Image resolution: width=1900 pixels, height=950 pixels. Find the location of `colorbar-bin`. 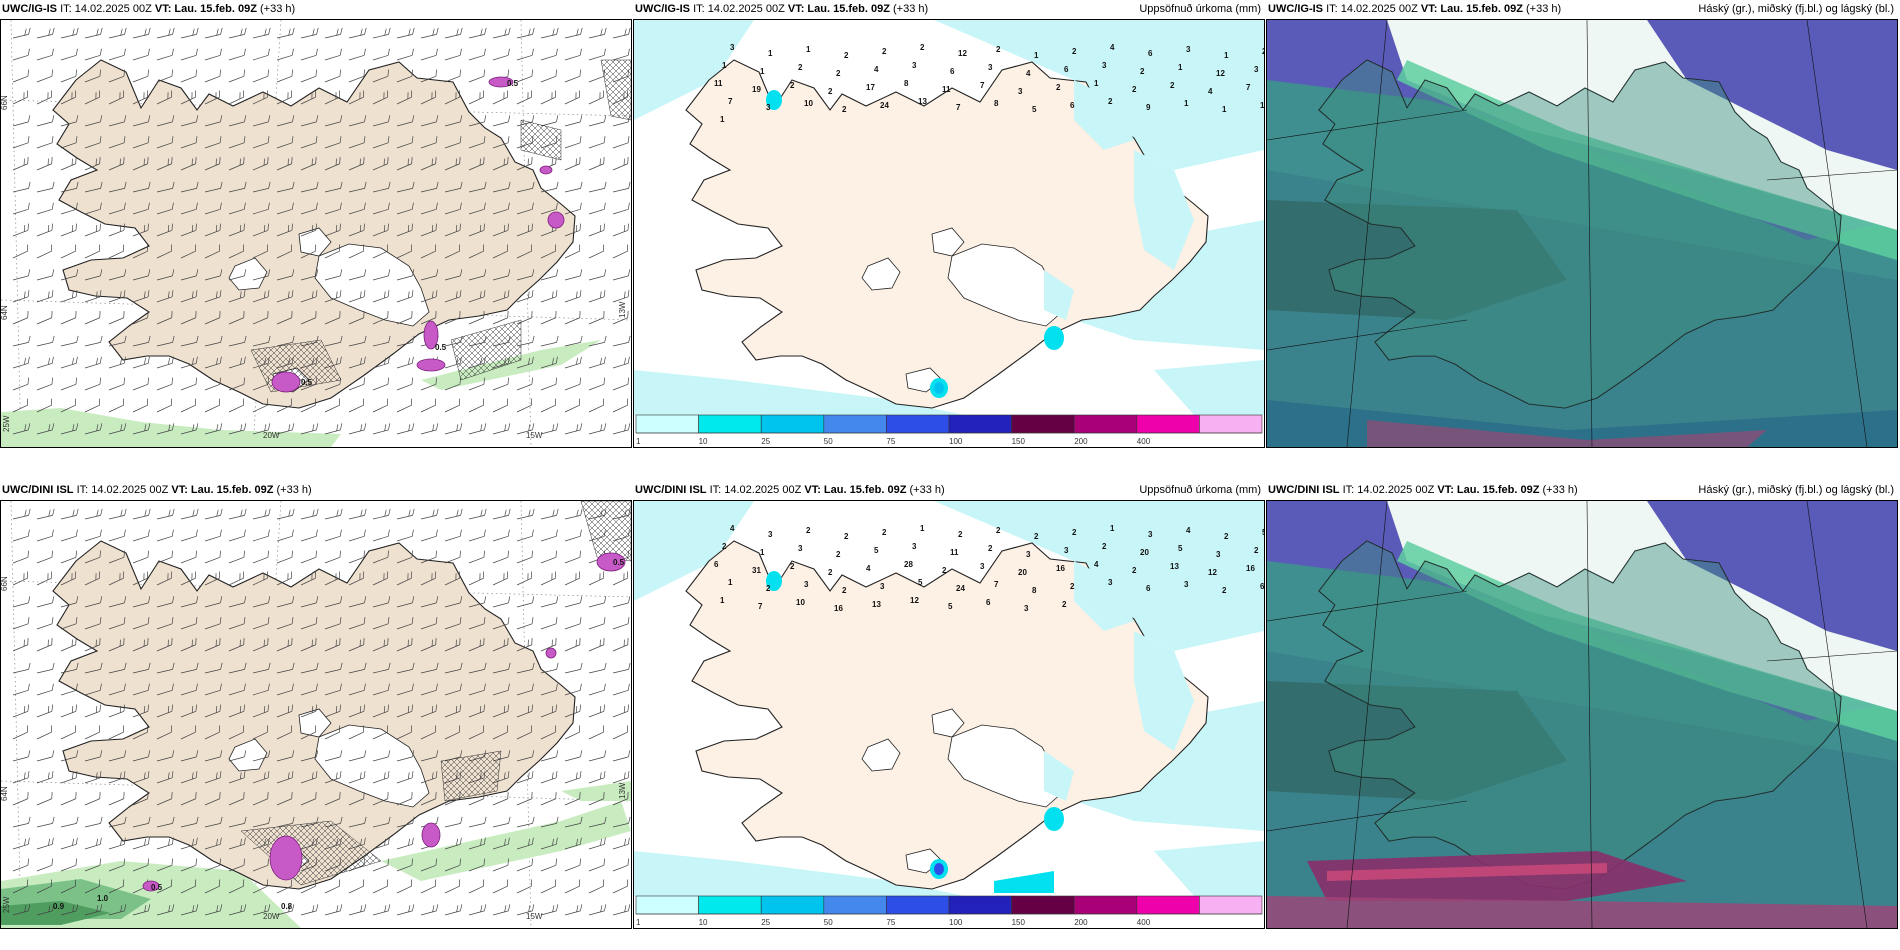

colorbar-bin is located at coordinates (980, 424).